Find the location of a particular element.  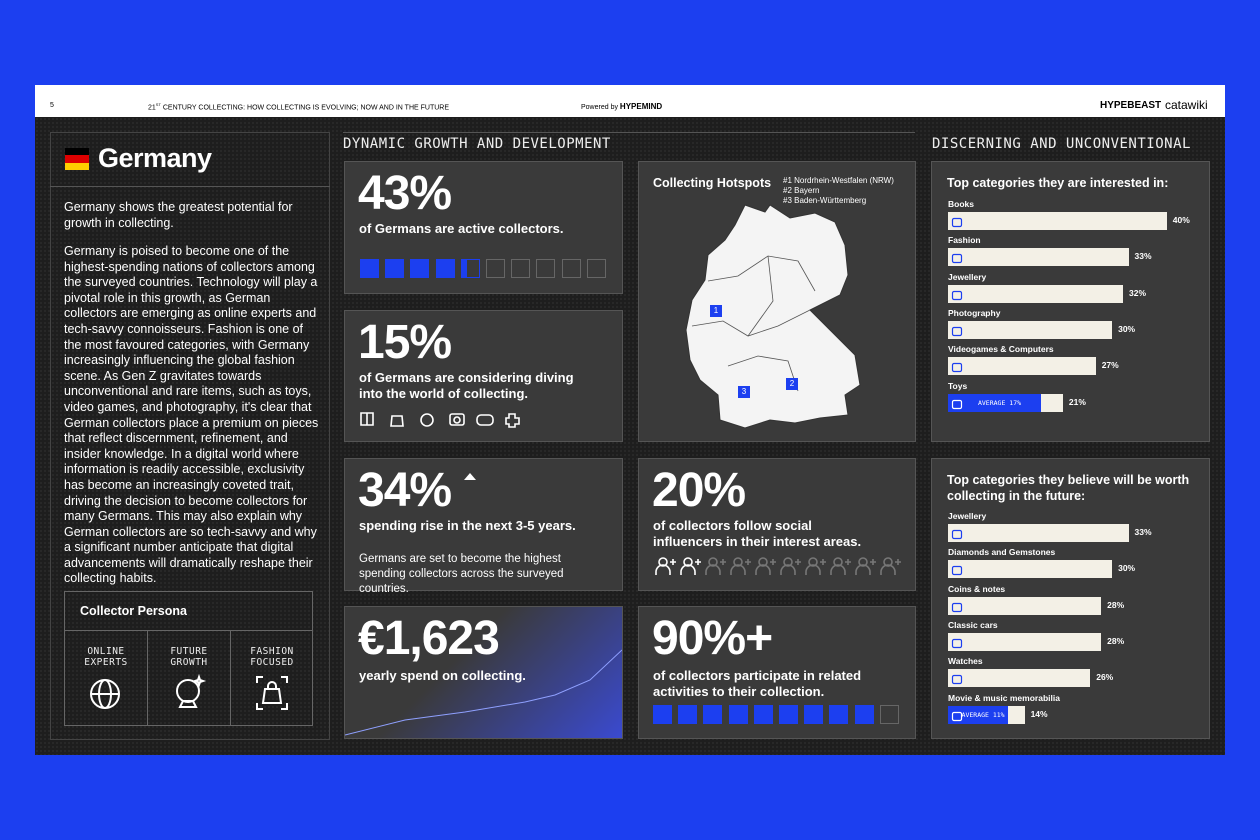

category-label: Diamonds and Gemstones is located at coordinates (1002, 552).